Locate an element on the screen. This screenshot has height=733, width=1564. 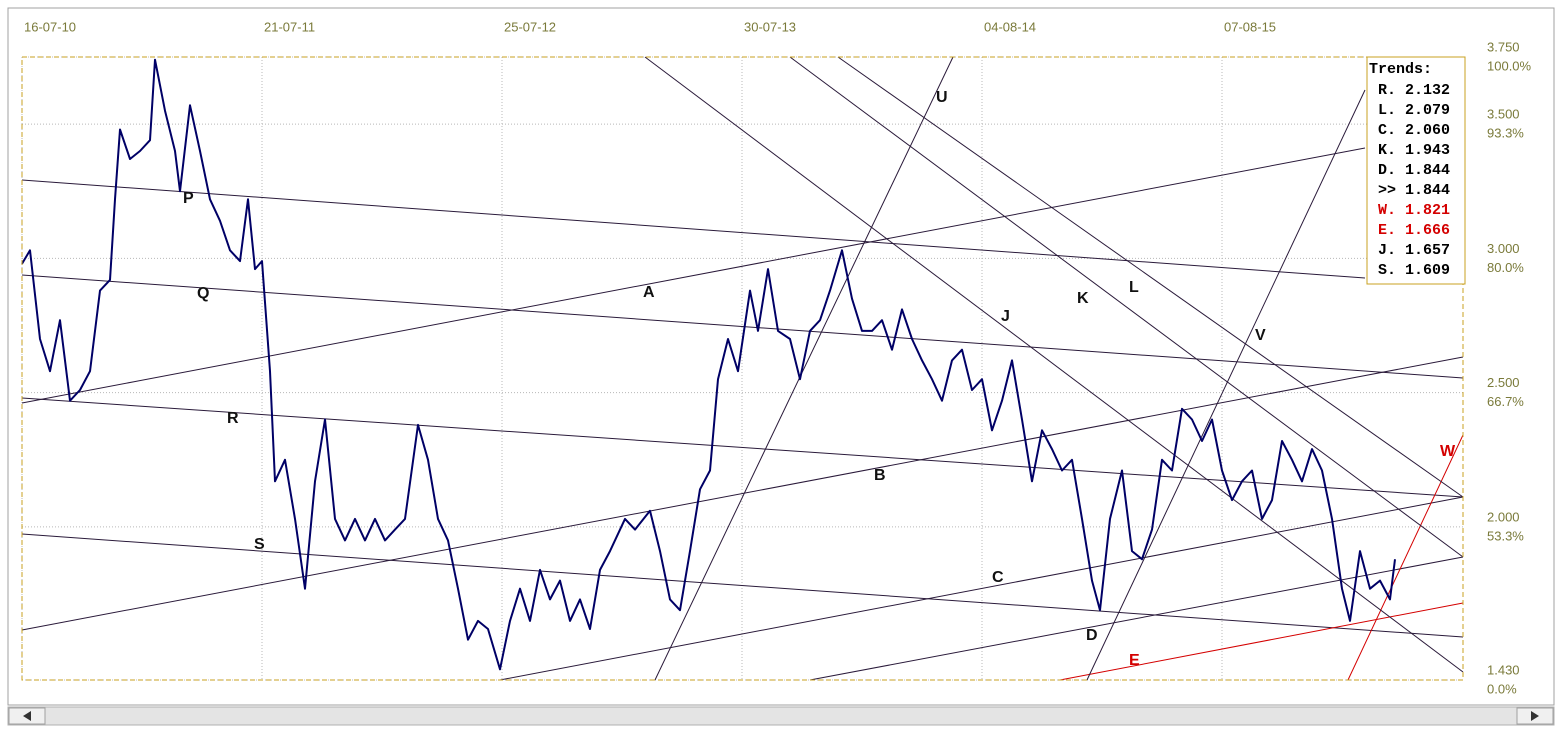
annotation: U is located at coordinates (942, 97).